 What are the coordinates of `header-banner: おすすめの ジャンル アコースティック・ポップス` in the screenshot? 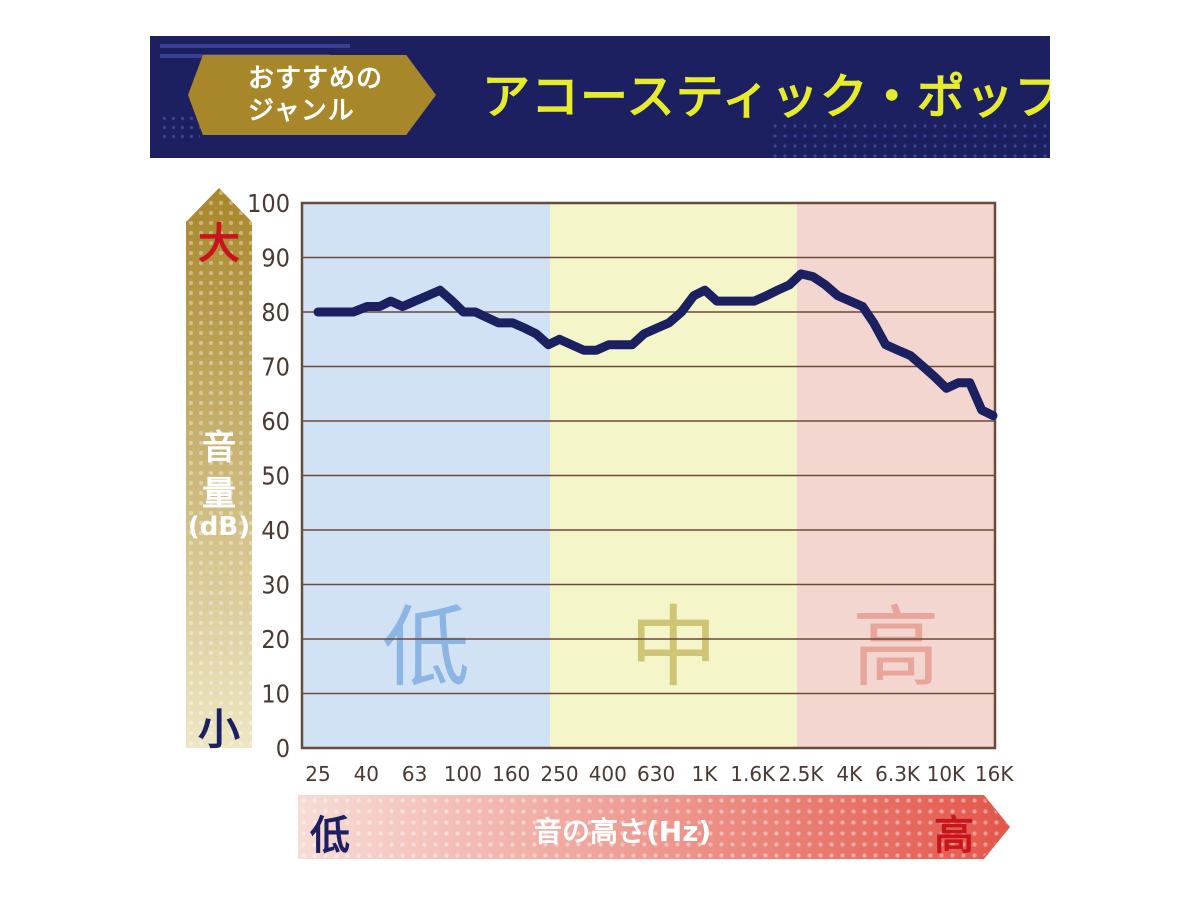 It's located at (600, 97).